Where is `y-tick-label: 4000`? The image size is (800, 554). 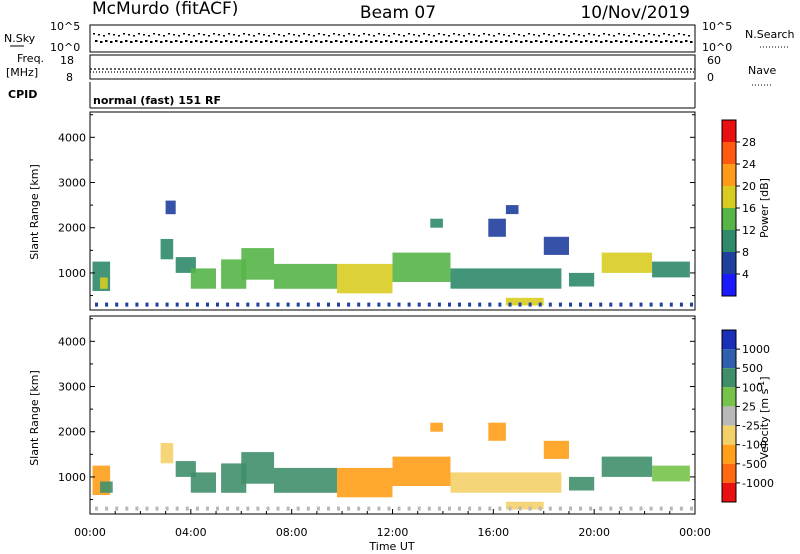 y-tick-label: 4000 is located at coordinates (72, 341).